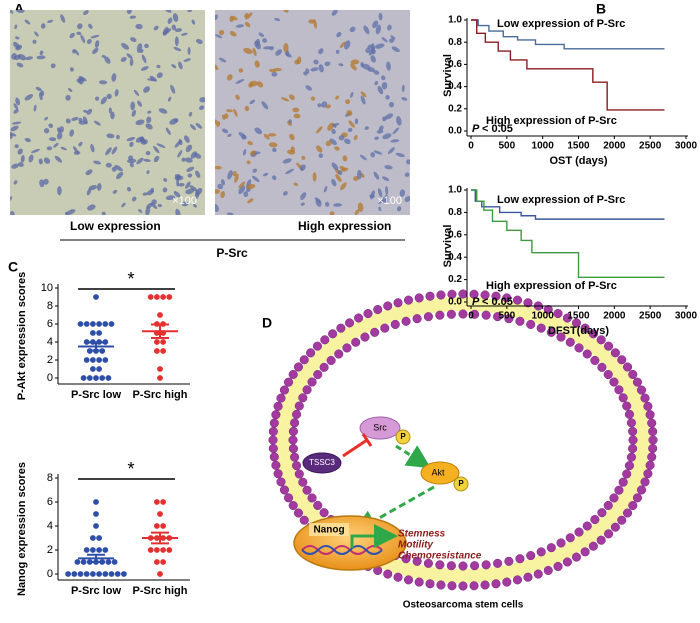 The image size is (700, 623). Describe the element at coordinates (344, 226) in the screenshot. I see `high-label: High expression` at that location.